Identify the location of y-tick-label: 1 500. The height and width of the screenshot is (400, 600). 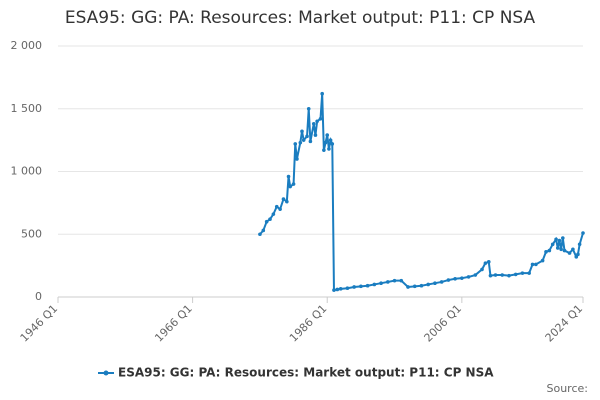
(27, 108).